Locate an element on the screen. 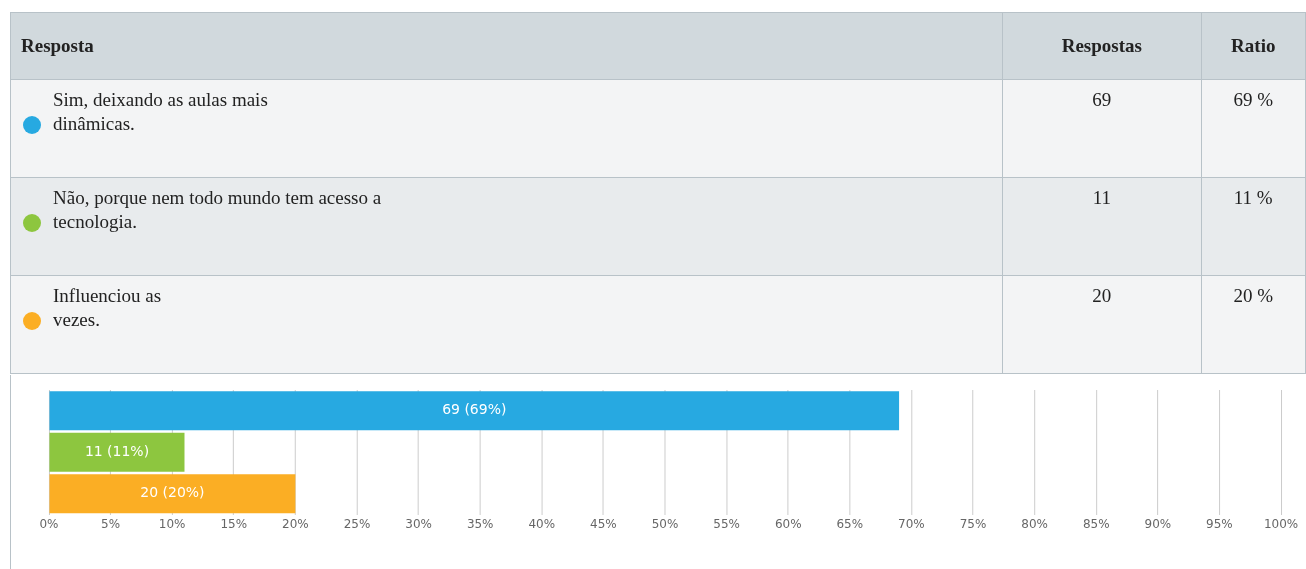  text: 11 is located at coordinates (1102, 226).